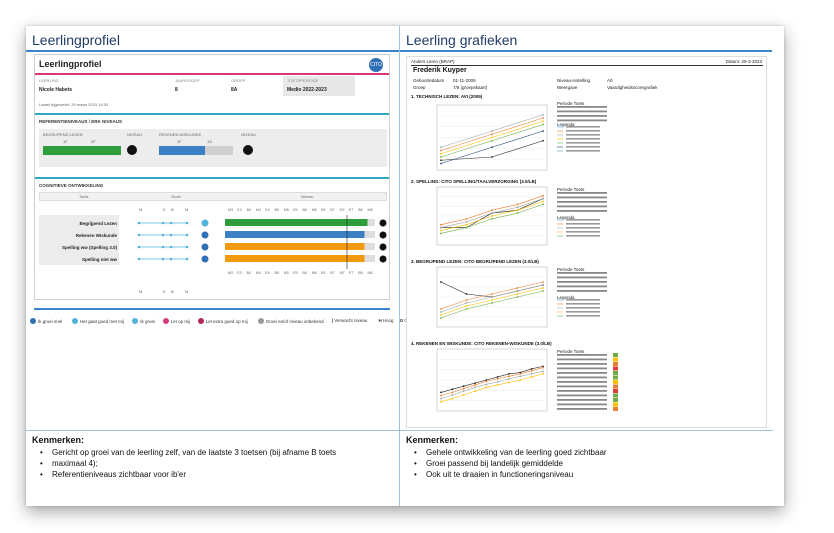 This screenshot has width=834, height=533. What do you see at coordinates (230, 273) in the screenshot?
I see `level-tick-label: M3` at bounding box center [230, 273].